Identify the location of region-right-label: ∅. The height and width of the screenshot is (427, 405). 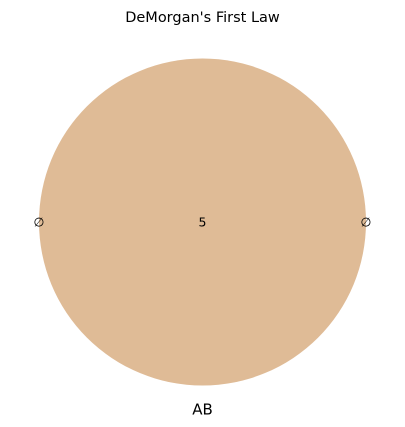
(366, 222).